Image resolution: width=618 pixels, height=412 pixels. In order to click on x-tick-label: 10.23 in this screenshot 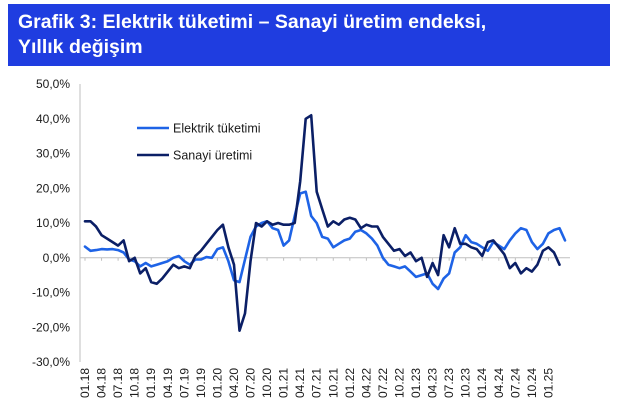, I will do `click(466, 383)`.